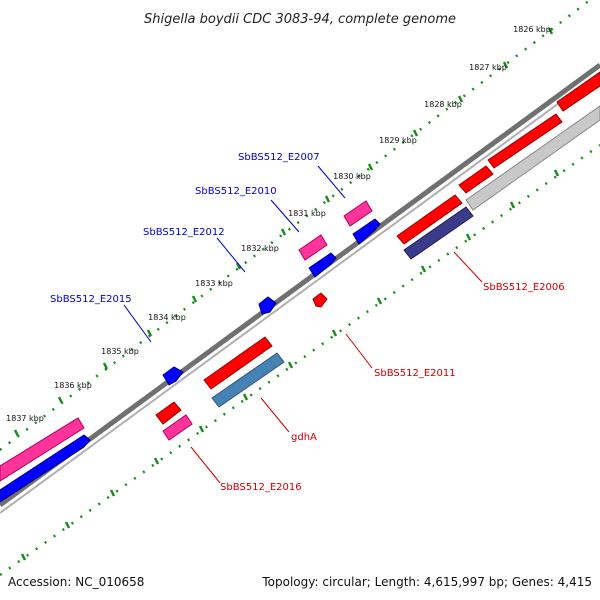 The image size is (600, 600). What do you see at coordinates (415, 373) in the screenshot?
I see `gene-label-e2011: SbBS512_E2011` at bounding box center [415, 373].